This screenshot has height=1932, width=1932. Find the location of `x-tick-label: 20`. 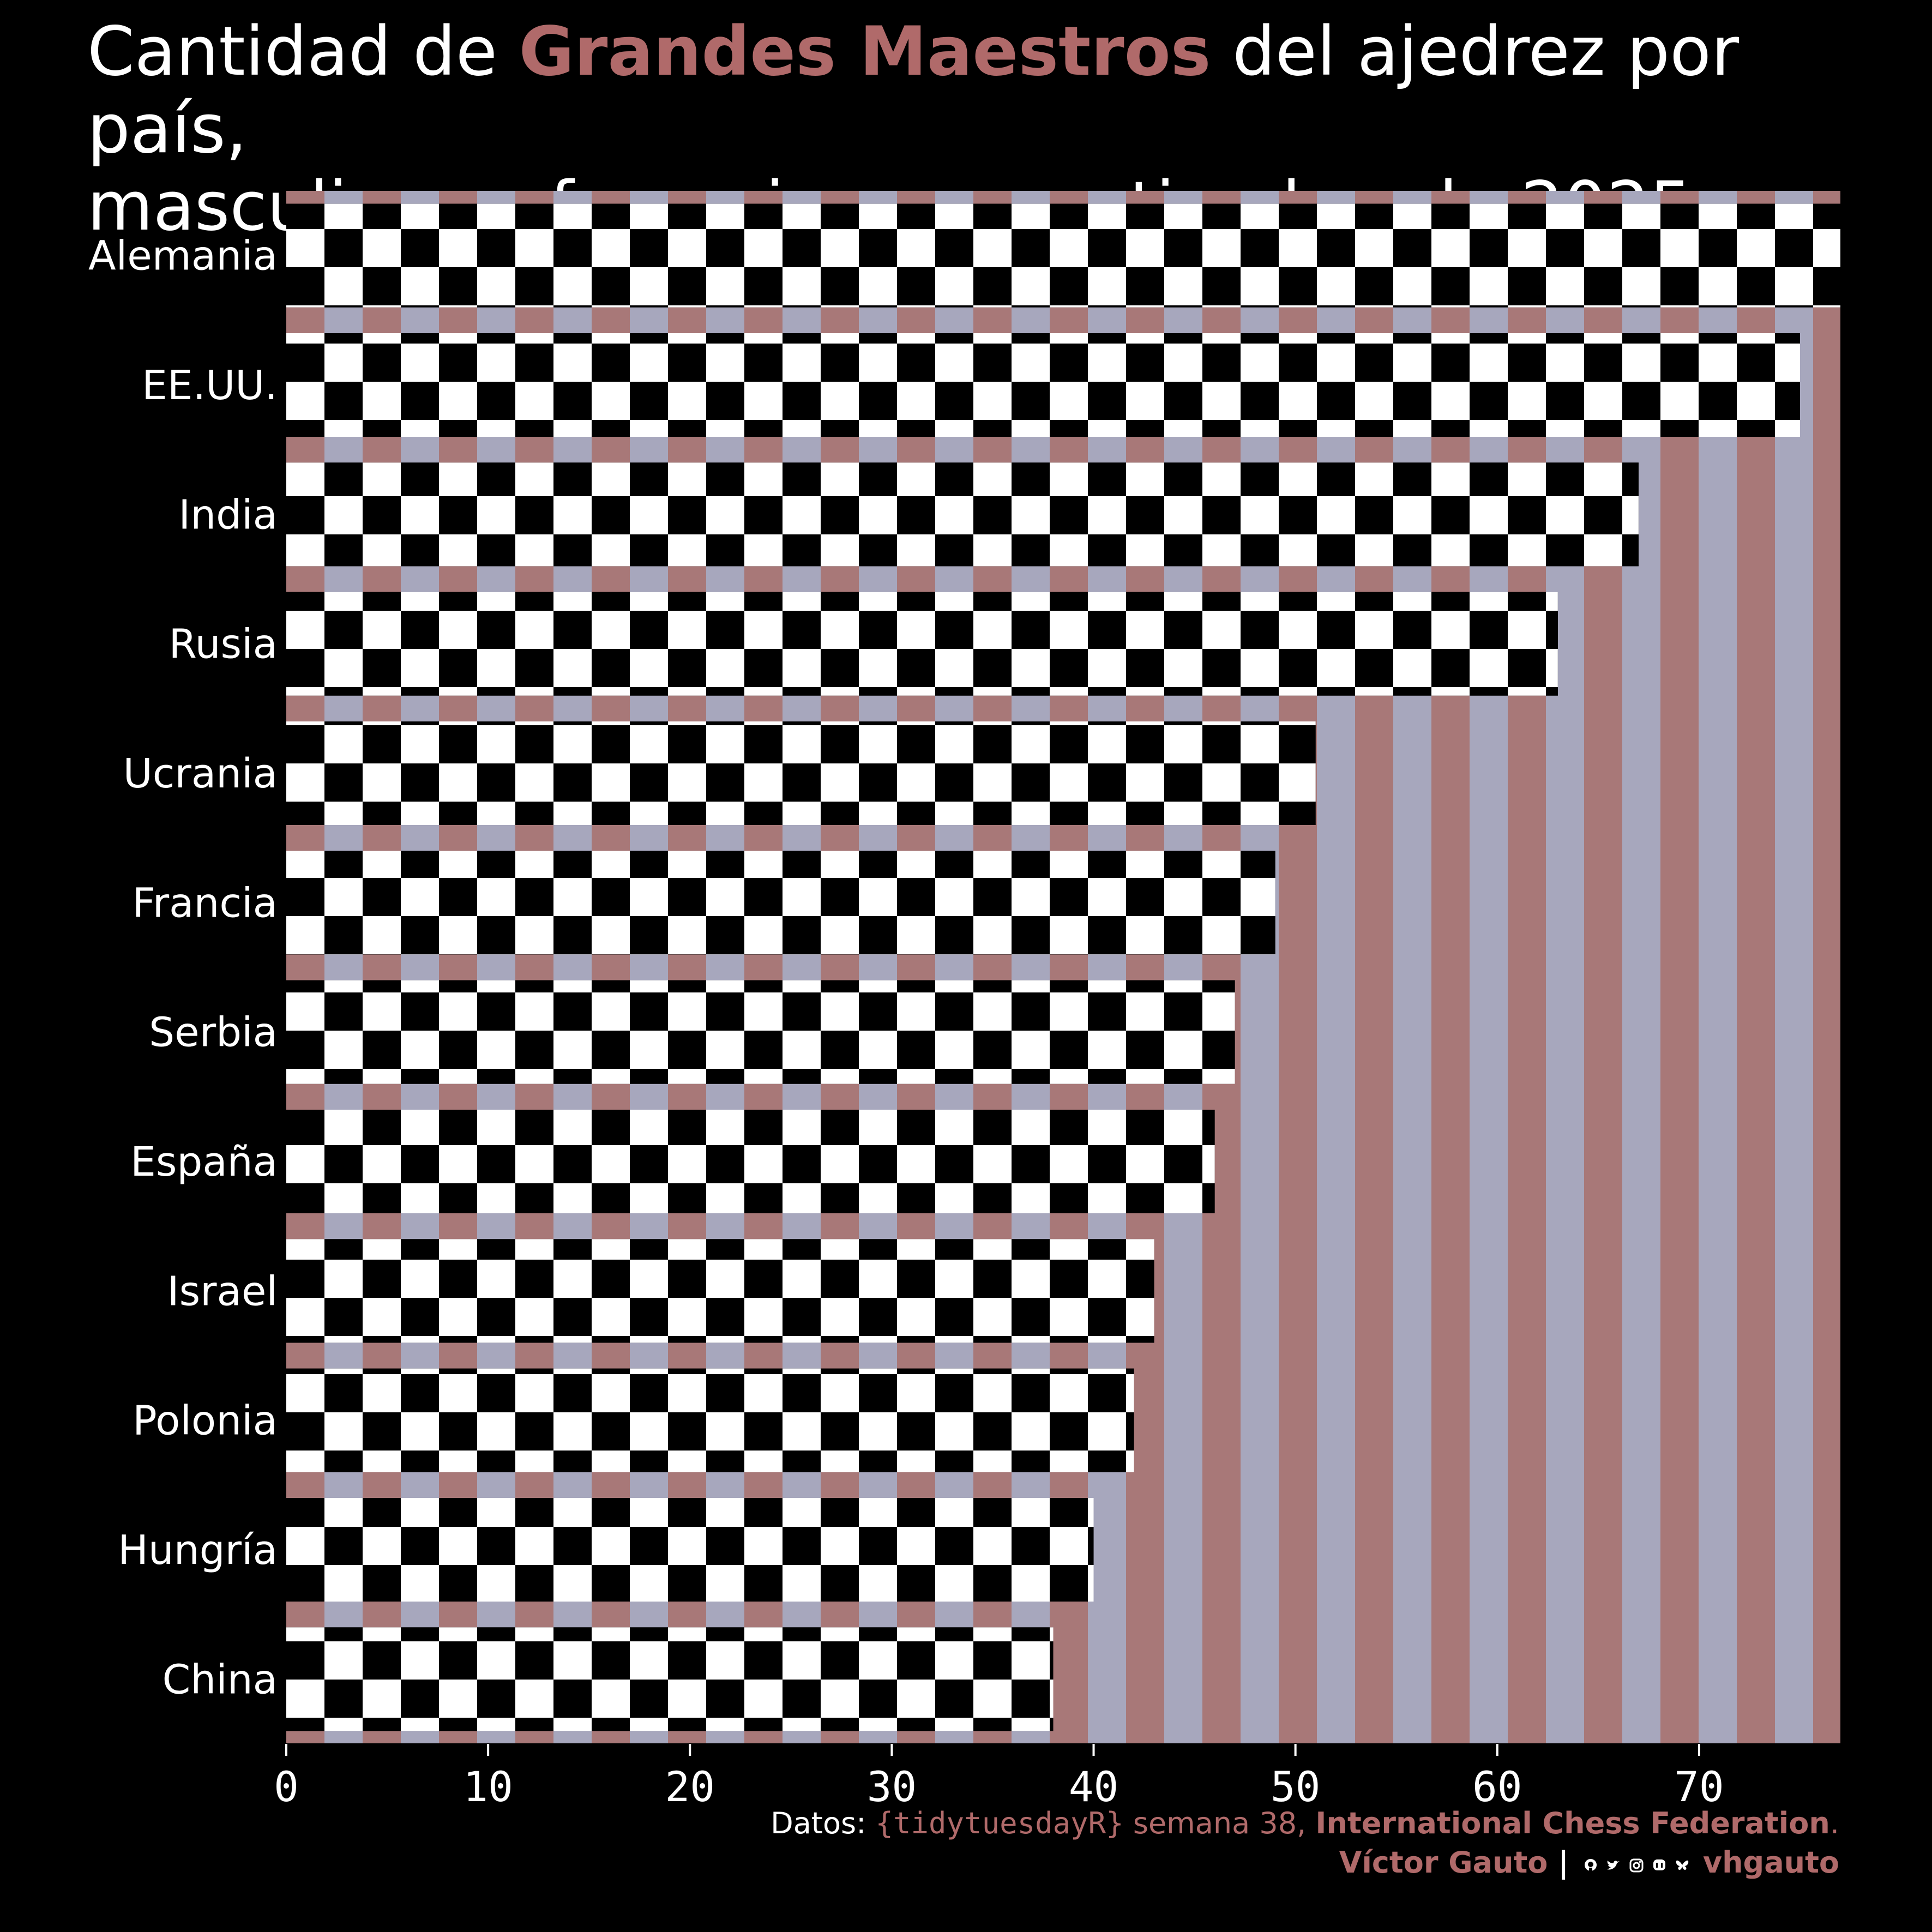

x-tick-label: 20 is located at coordinates (690, 1786).